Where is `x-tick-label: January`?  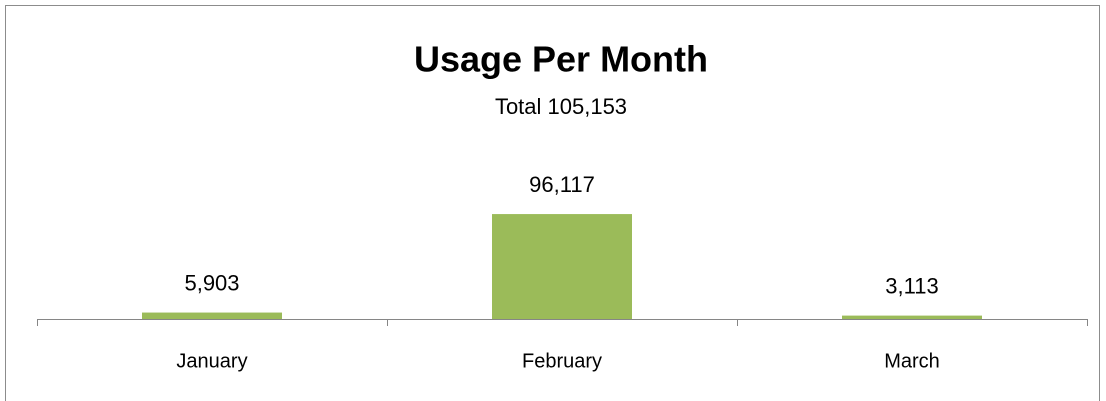
x-tick-label: January is located at coordinates (211, 361).